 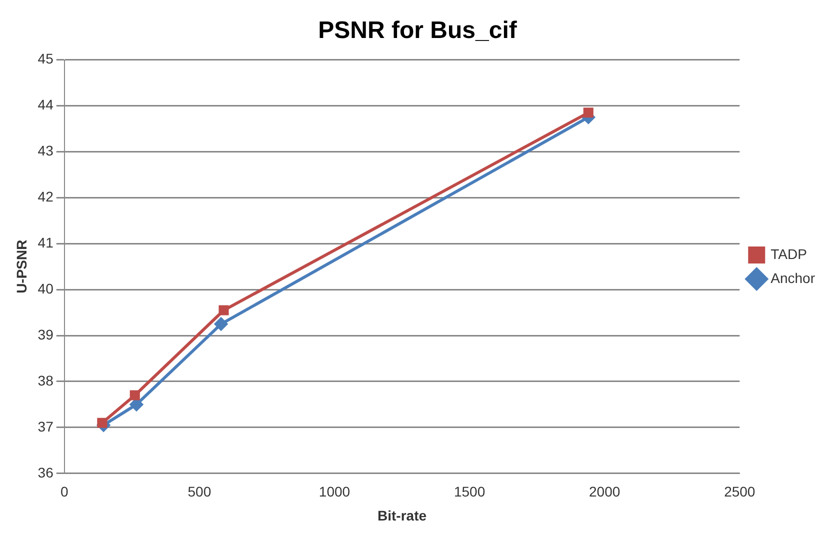 I want to click on y-axis-title: U-PSNR, so click(x=21, y=267).